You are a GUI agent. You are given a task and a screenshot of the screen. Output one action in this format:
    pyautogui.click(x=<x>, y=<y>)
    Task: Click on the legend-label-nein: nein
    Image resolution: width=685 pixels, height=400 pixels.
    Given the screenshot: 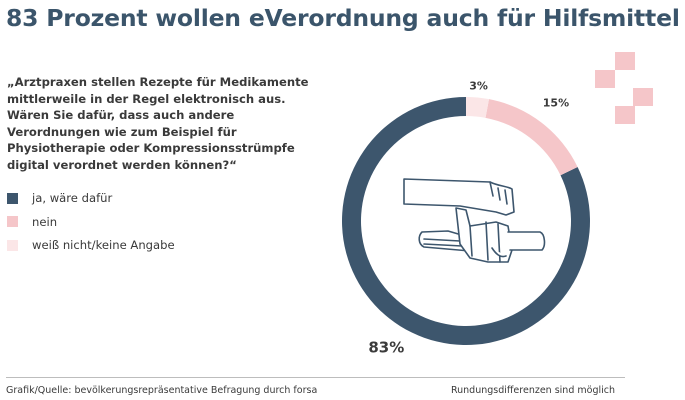 What is the action you would take?
    pyautogui.click(x=45, y=221)
    